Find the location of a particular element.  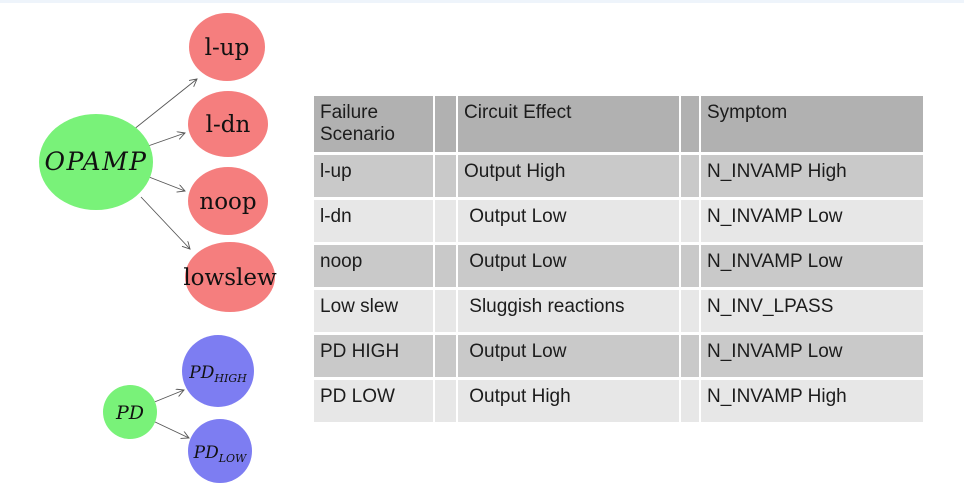

node-opamp-label: OPAMP is located at coordinates (96, 161).